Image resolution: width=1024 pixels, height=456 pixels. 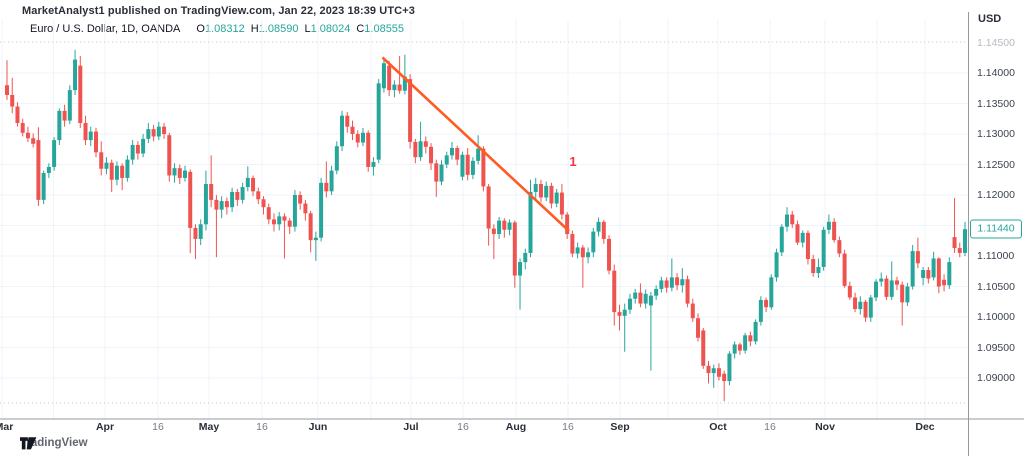 I want to click on price-tick-label: 1.12000, so click(x=996, y=195).